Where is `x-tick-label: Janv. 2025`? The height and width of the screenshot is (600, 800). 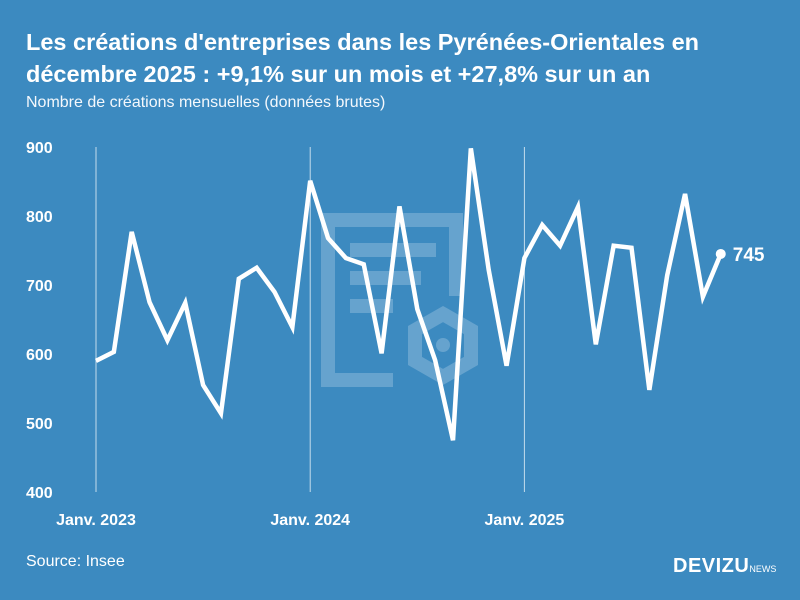 x-tick-label: Janv. 2025 is located at coordinates (525, 520).